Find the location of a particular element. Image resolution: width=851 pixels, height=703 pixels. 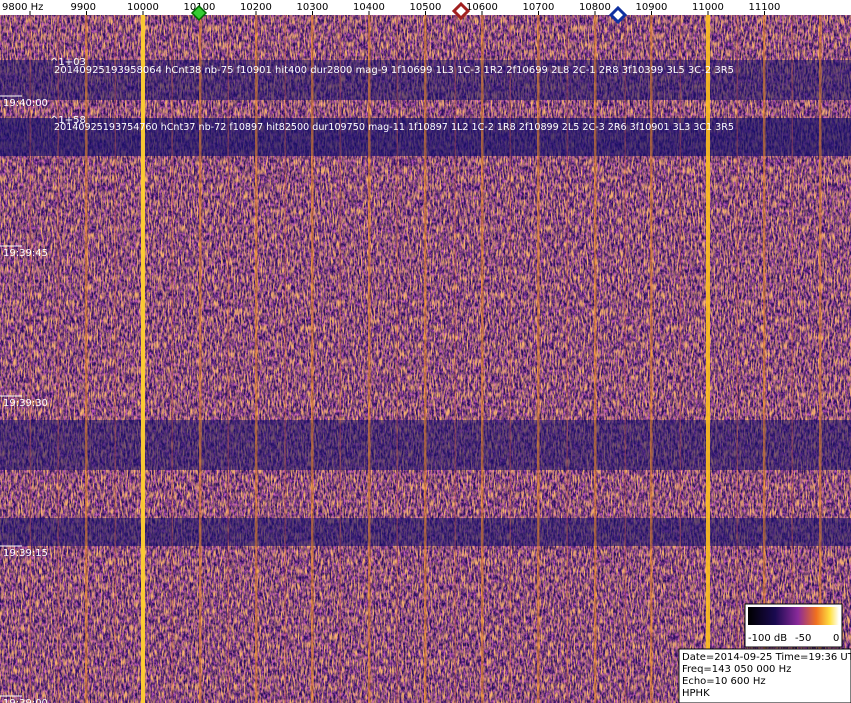

time-label: 19:40:00 is located at coordinates (25, 103).